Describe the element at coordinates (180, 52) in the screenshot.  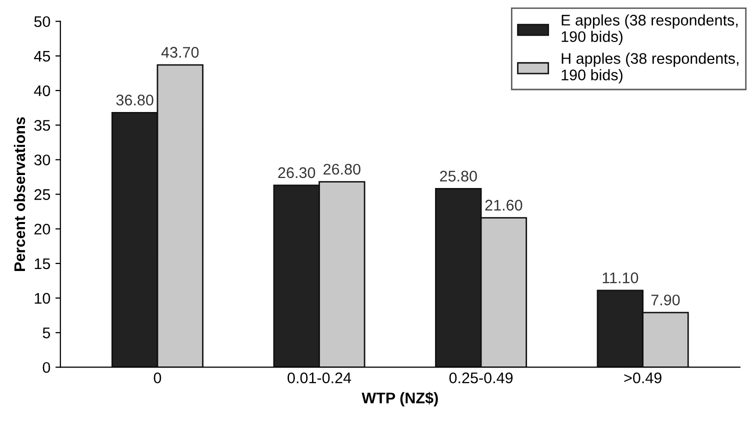
I see `data-label: 43.70` at that location.